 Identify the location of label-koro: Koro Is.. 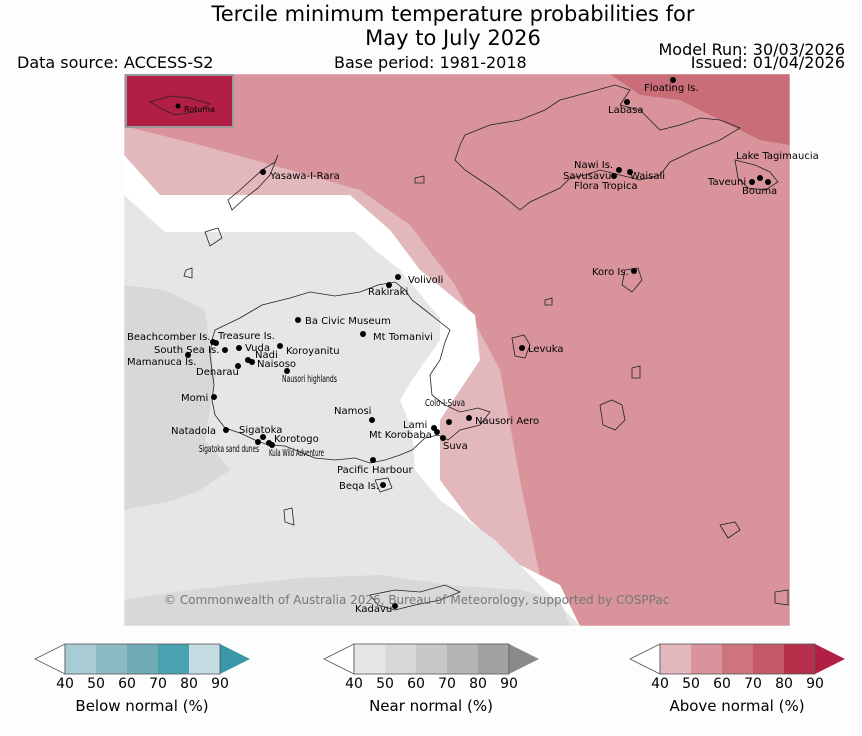
(610, 272).